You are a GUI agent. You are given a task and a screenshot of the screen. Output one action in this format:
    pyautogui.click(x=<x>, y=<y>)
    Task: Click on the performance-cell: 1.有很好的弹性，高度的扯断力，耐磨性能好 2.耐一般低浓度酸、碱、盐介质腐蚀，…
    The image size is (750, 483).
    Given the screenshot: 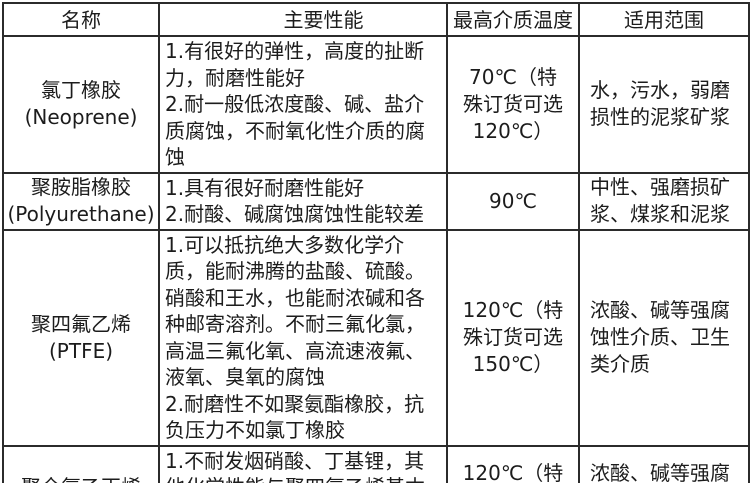 What is the action you would take?
    pyautogui.click(x=303, y=104)
    